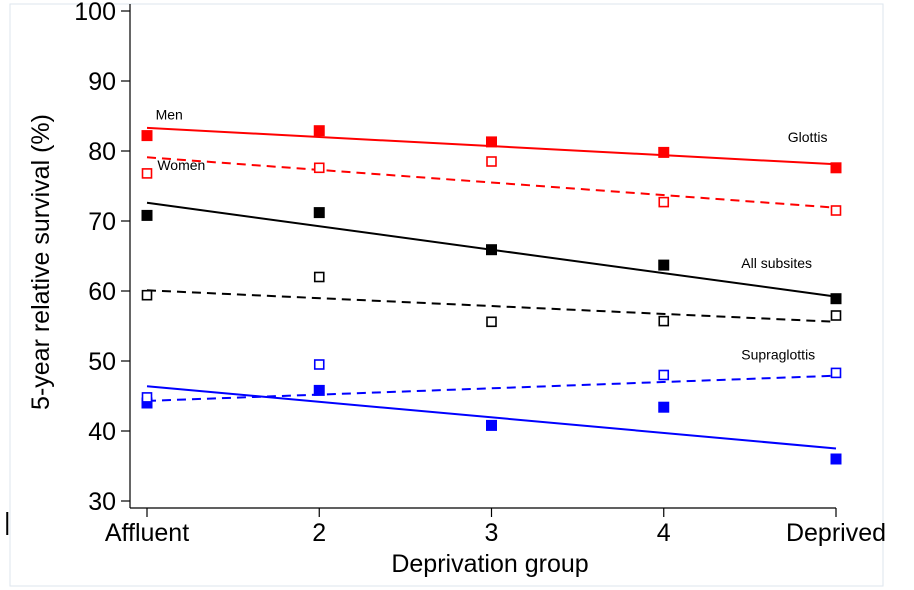 The image size is (914, 590). What do you see at coordinates (102, 152) in the screenshot?
I see `y-tick-label: 80` at bounding box center [102, 152].